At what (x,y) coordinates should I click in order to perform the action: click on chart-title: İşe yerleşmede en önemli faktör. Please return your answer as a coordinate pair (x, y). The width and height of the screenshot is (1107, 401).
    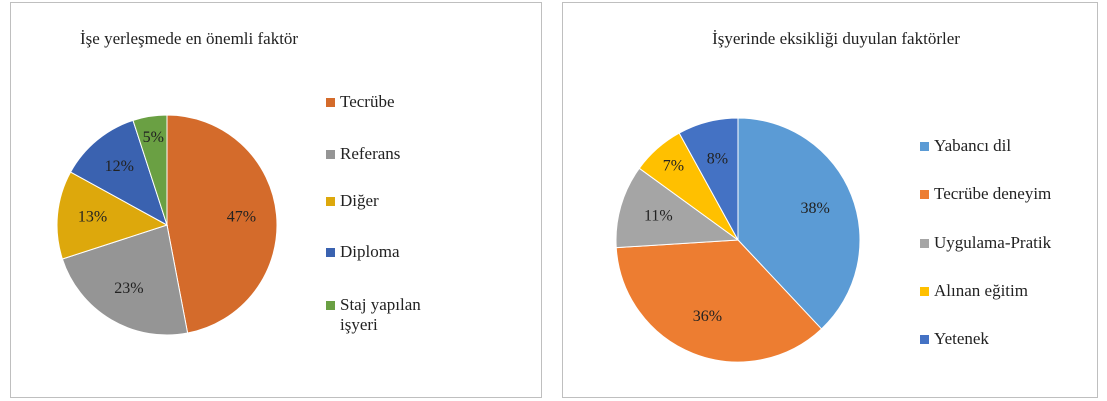
    Looking at the image, I should click on (189, 38).